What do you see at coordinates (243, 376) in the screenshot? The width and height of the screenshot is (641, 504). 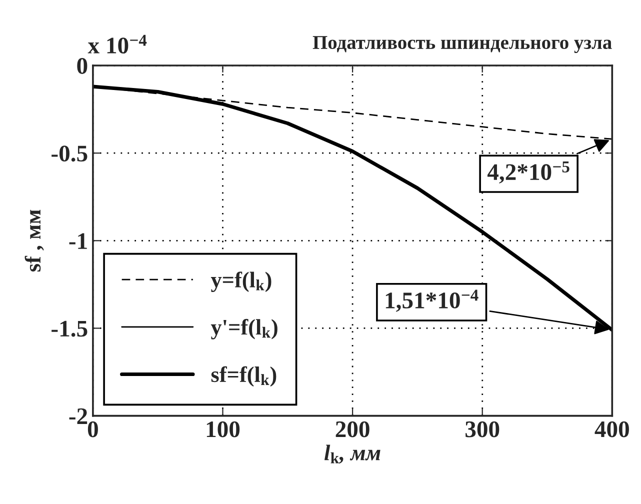 I see `legend-label: sf=f(l$_{k}$)` at bounding box center [243, 376].